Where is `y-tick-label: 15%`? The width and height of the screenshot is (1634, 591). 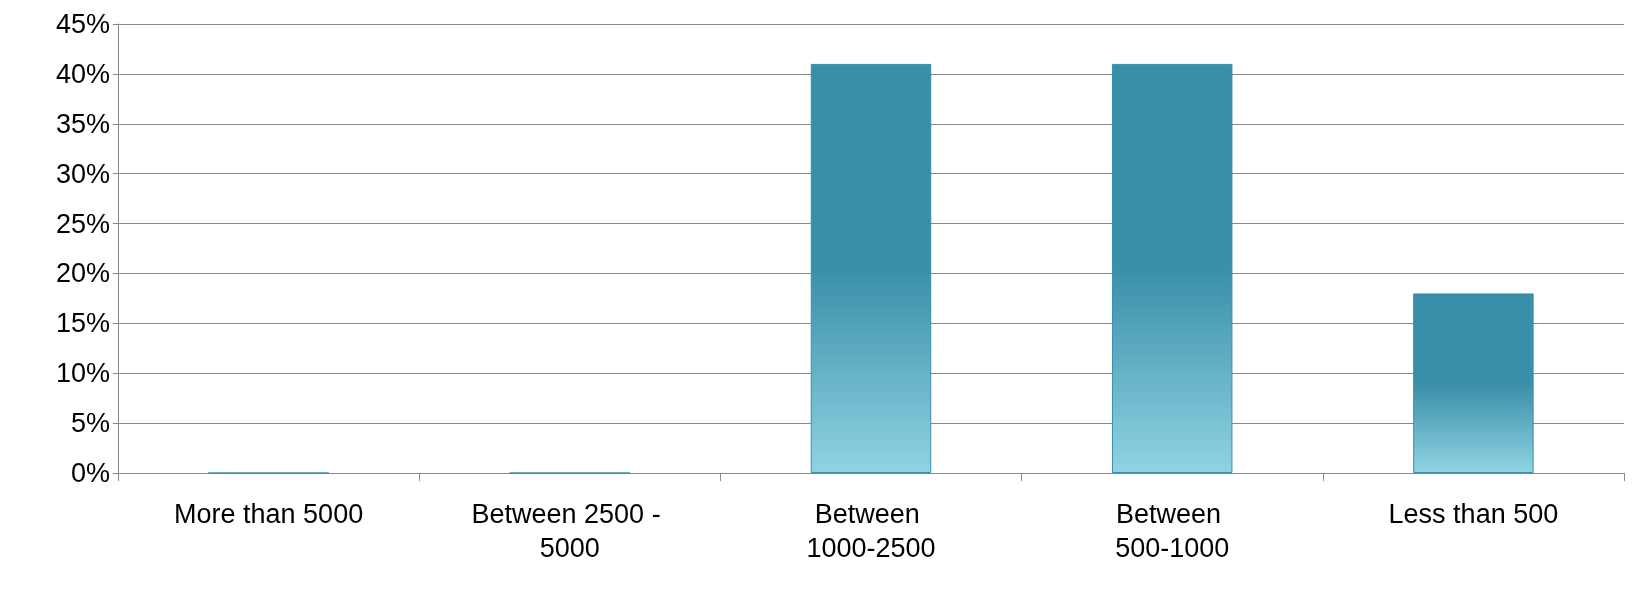
y-tick-label: 15% is located at coordinates (82, 323).